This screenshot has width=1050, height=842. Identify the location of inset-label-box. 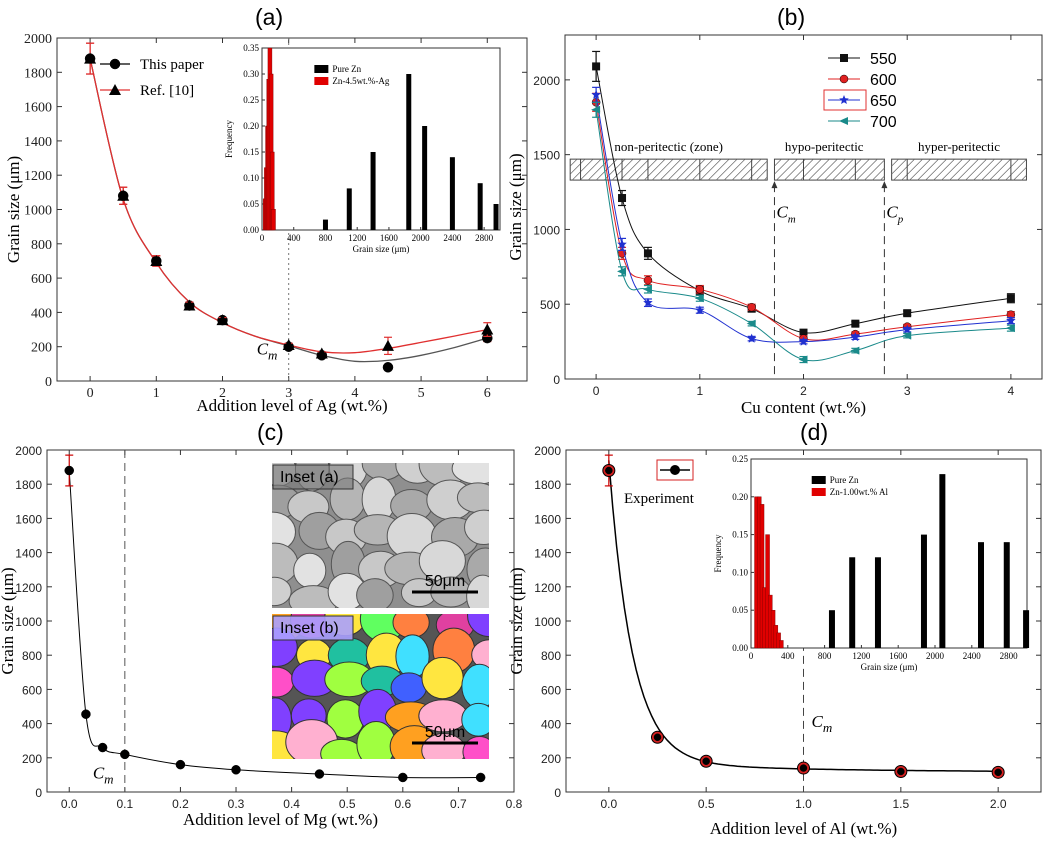
(313, 628).